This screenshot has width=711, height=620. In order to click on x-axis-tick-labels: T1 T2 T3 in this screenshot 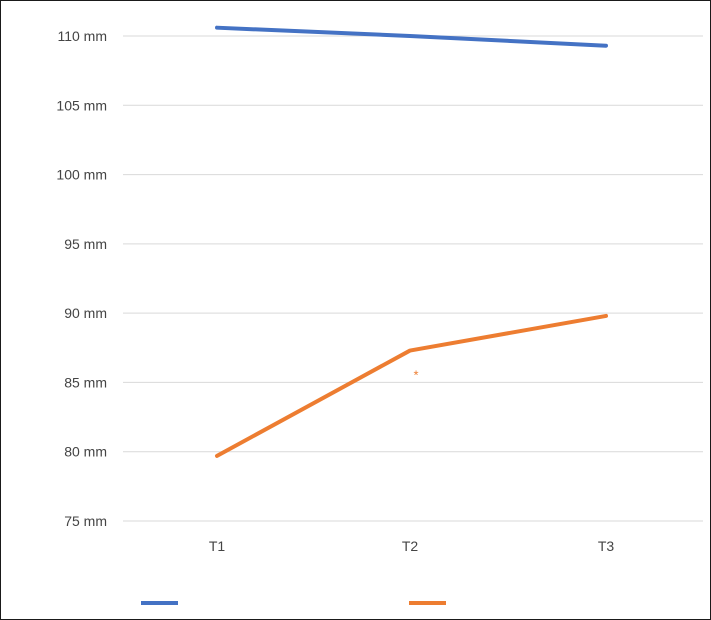, I will do `click(412, 546)`.